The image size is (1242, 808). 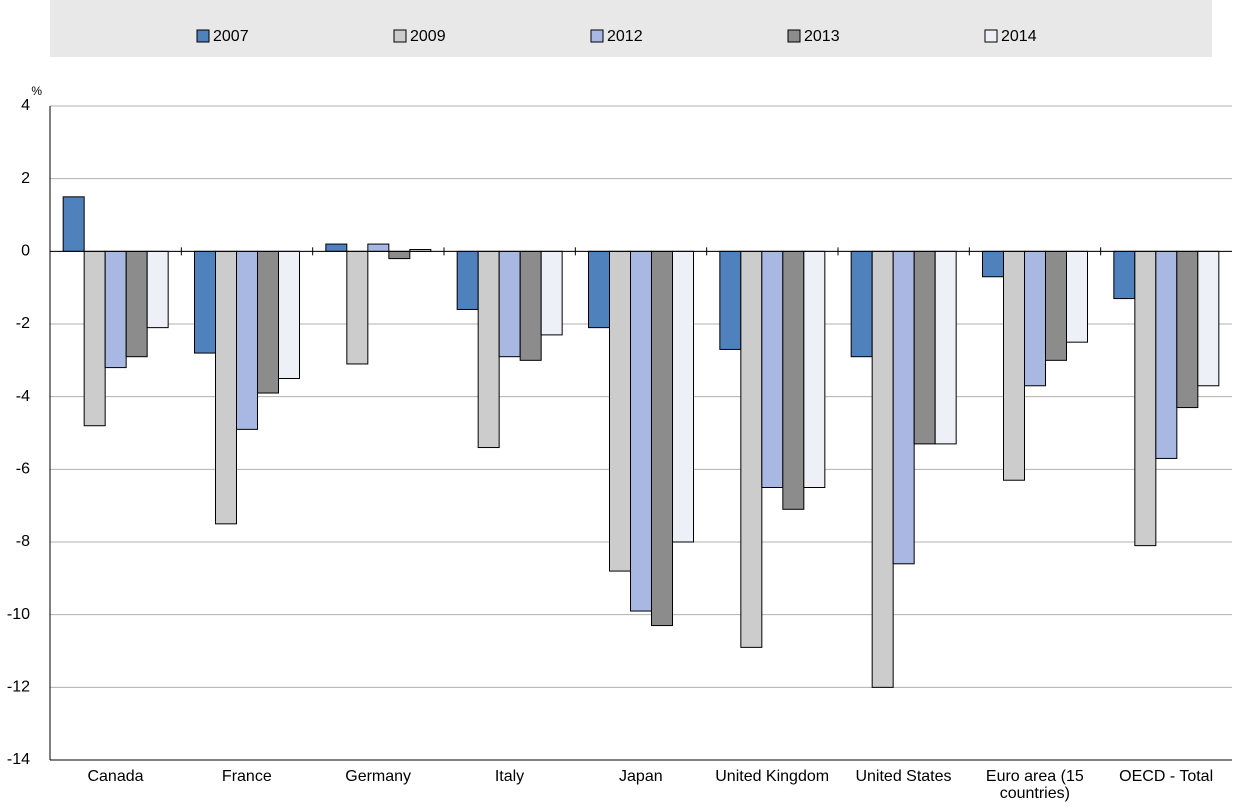 I want to click on x-tick-label: France, so click(x=246, y=776).